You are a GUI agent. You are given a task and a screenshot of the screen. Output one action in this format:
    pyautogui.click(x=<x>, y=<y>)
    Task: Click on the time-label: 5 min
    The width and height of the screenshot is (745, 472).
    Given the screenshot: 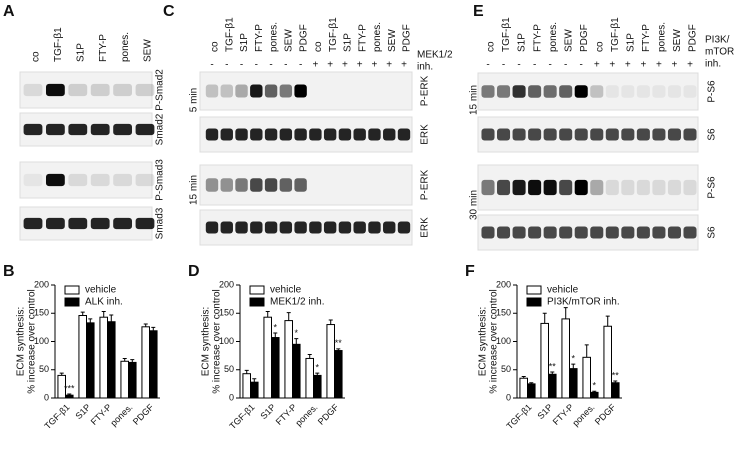 What is the action you would take?
    pyautogui.click(x=194, y=100)
    